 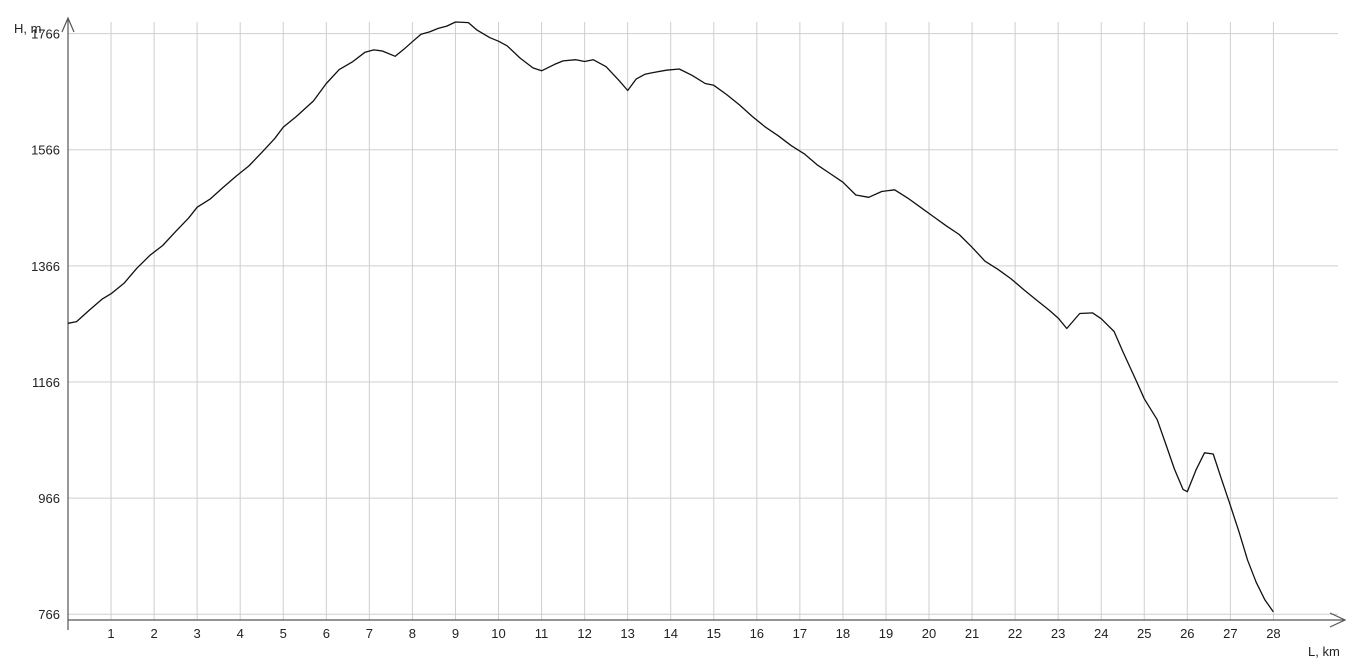 What do you see at coordinates (110, 633) in the screenshot?
I see `x-tick-label: 1` at bounding box center [110, 633].